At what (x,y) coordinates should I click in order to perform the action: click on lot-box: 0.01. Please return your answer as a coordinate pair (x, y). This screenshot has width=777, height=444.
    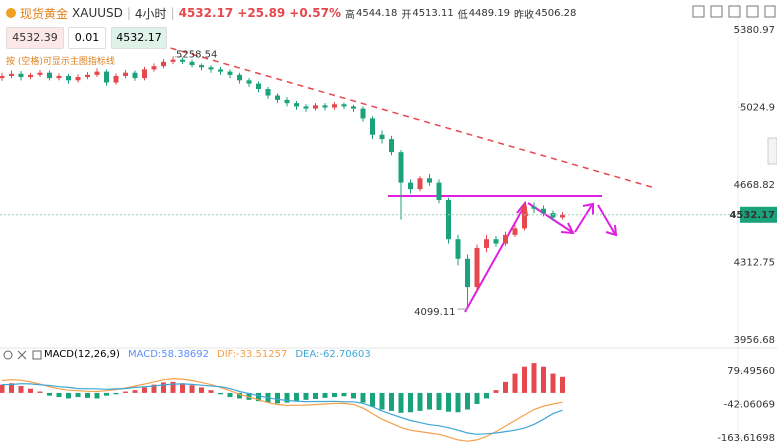
    Looking at the image, I should click on (87, 38).